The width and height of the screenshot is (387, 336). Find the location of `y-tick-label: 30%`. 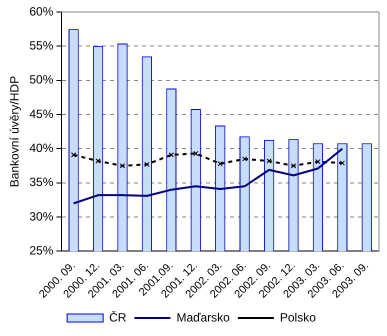

y-tick-label: 30% is located at coordinates (41, 216).